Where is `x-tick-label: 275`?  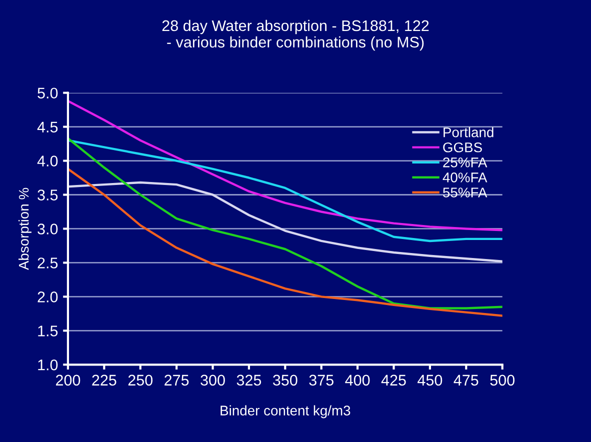
x-tick-label: 275 is located at coordinates (176, 380).